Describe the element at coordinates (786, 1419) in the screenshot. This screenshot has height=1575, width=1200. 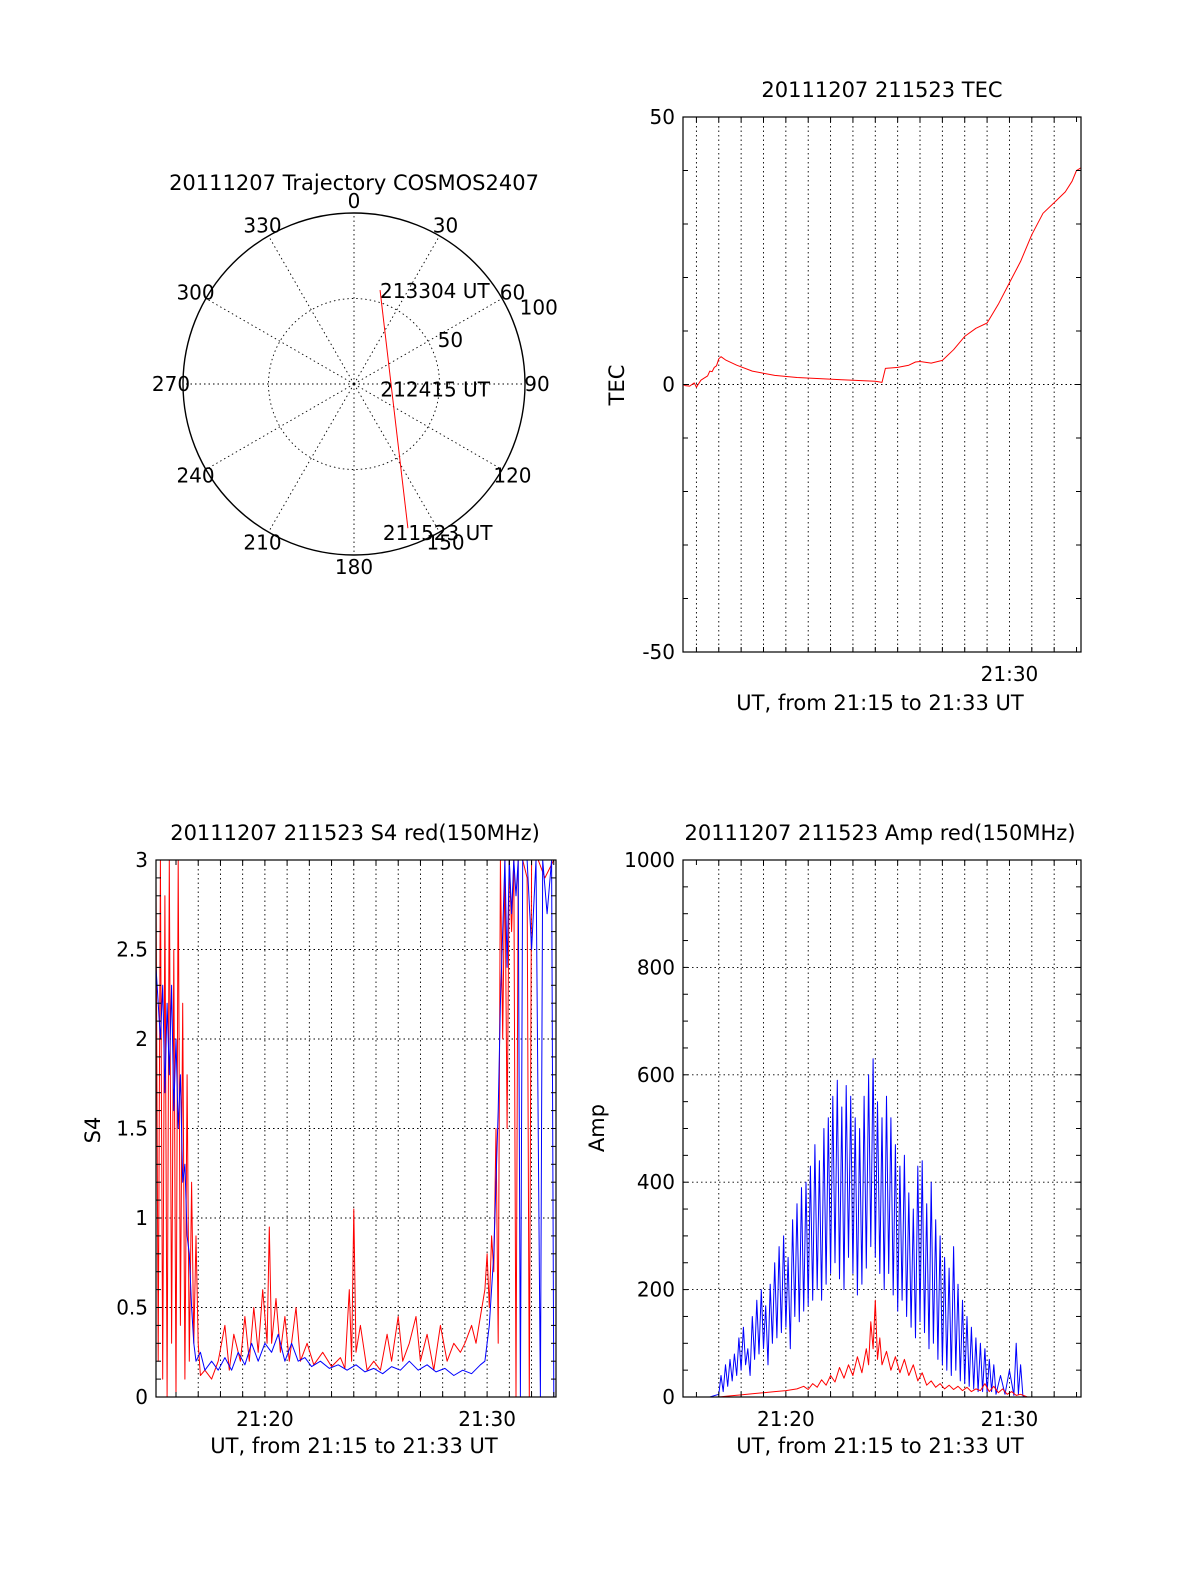
I see `amp-xtick-label: 21:20` at that location.